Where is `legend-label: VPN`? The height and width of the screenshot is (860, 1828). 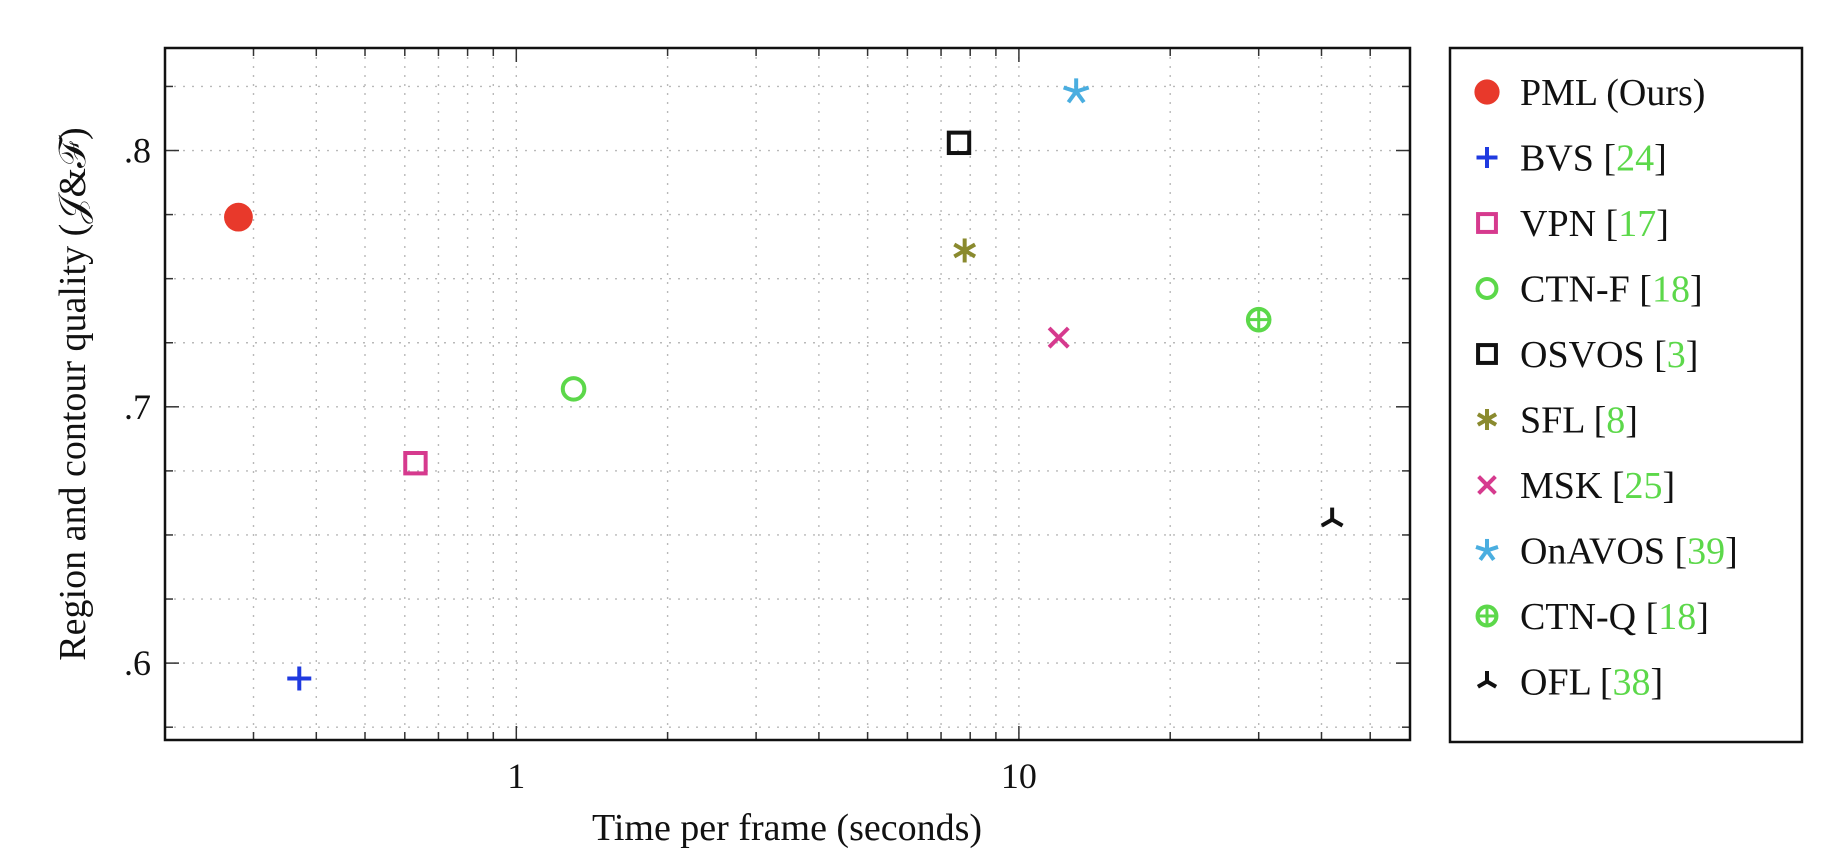 legend-label: VPN is located at coordinates (1558, 224).